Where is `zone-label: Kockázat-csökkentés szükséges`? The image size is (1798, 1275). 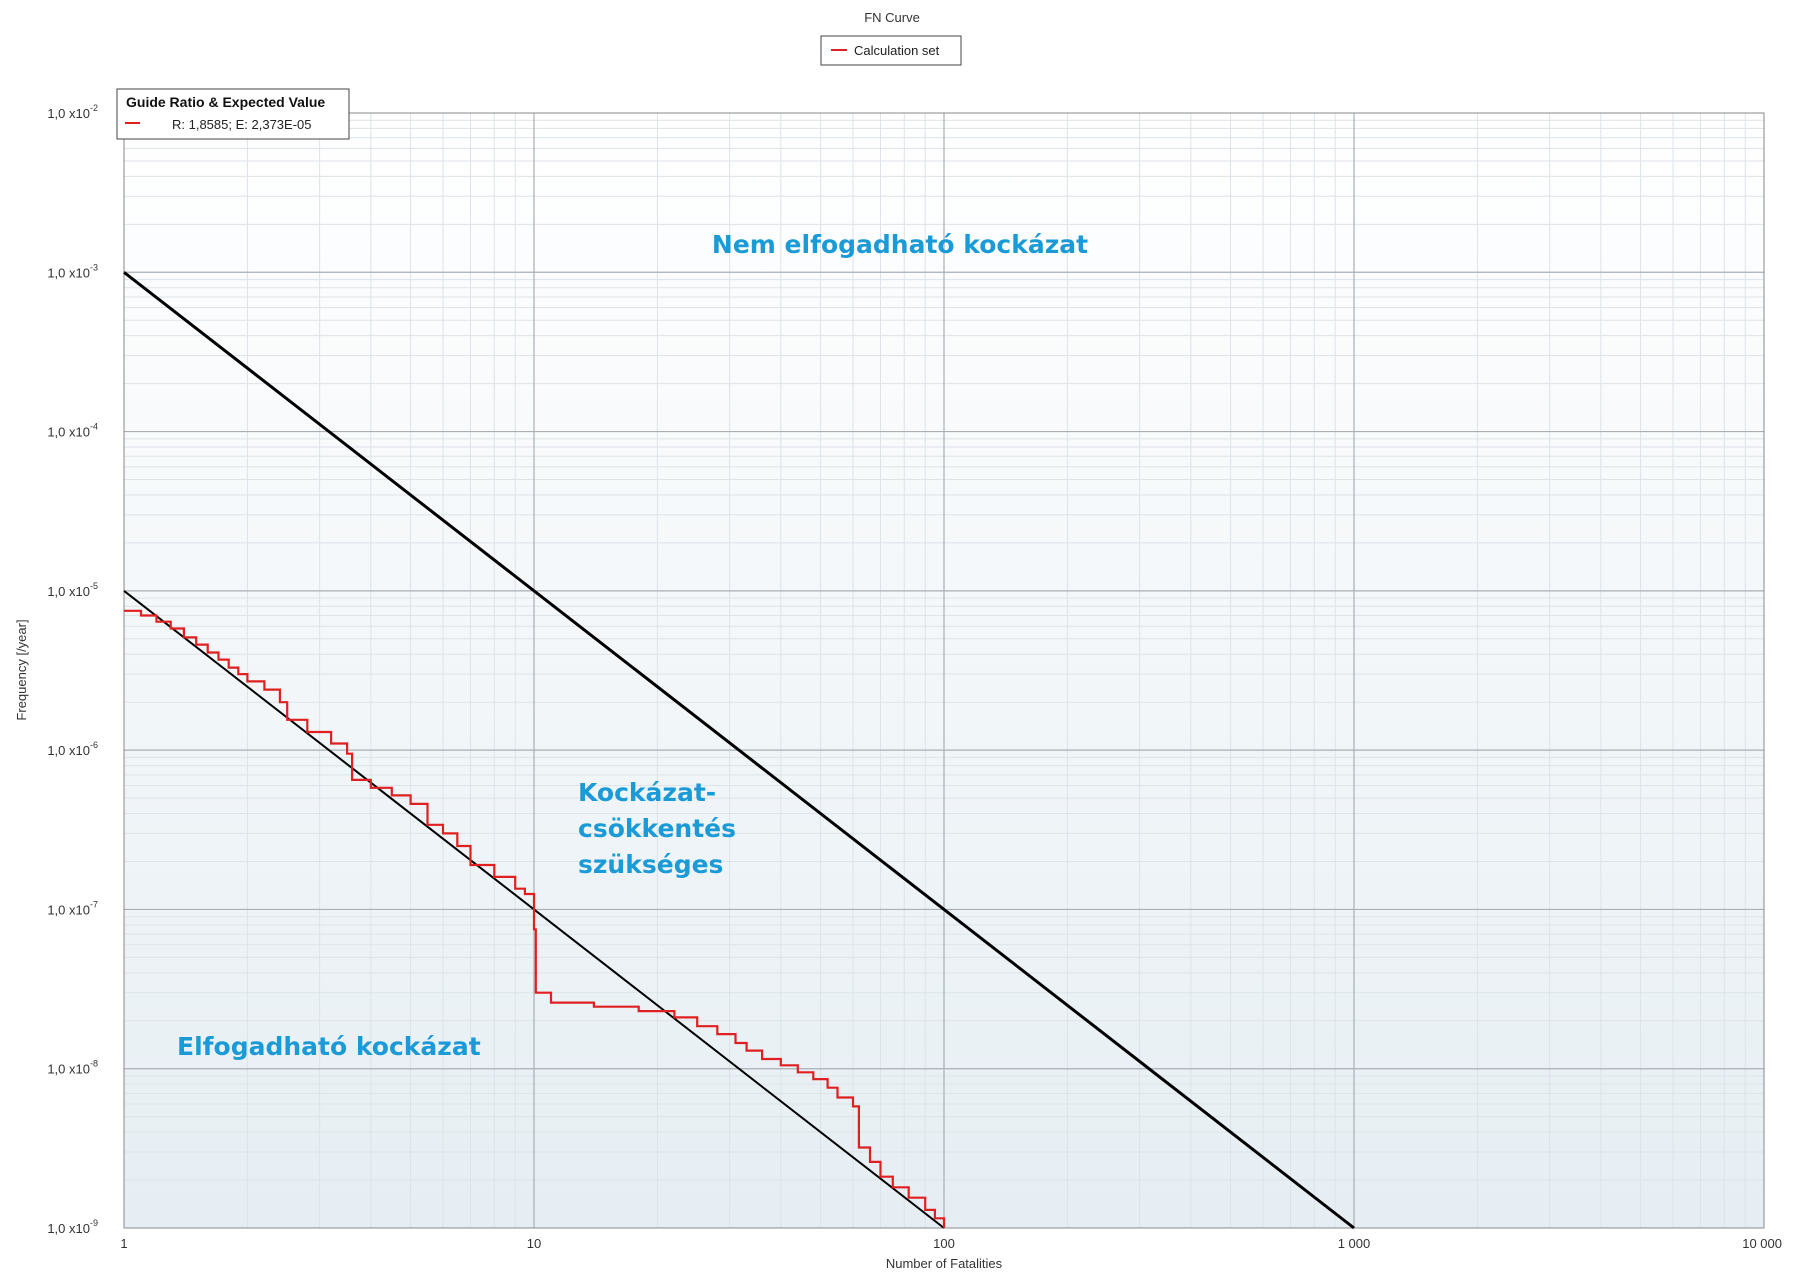
zone-label: Kockázat-csökkentés szükséges is located at coordinates (657, 828).